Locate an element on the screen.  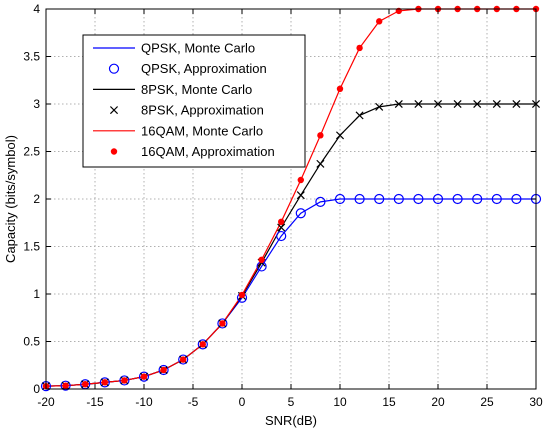
legend-label: QPSK, Approximation is located at coordinates (204, 68).